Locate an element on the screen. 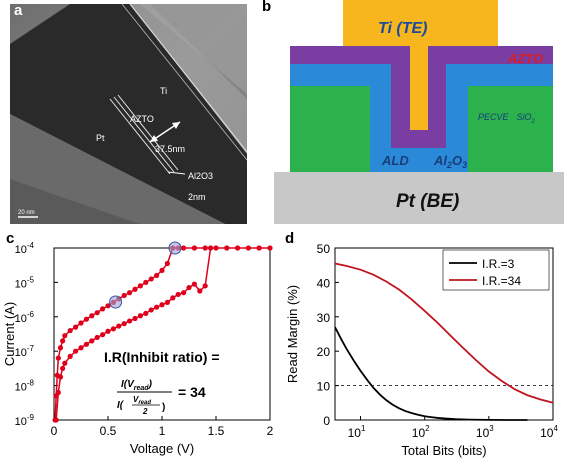 This screenshot has height=470, width=567. x-tick-label: 0 is located at coordinates (54, 431).